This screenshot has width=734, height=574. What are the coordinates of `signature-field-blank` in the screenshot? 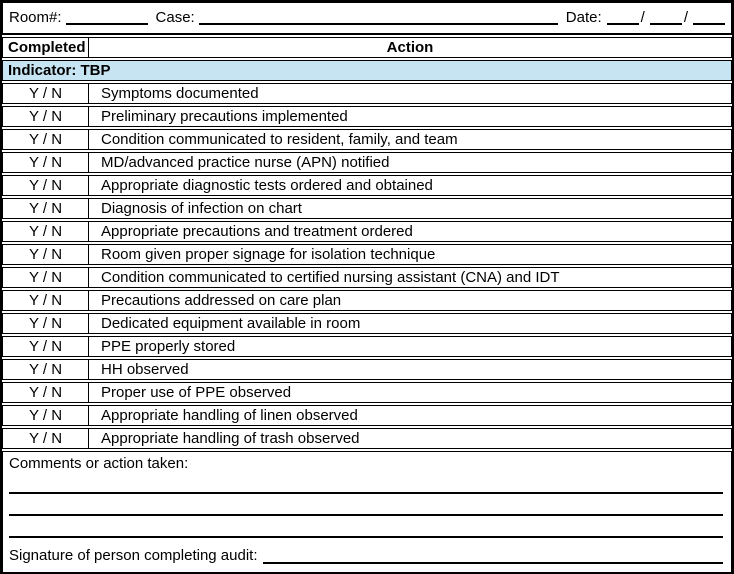 It's located at (492, 562).